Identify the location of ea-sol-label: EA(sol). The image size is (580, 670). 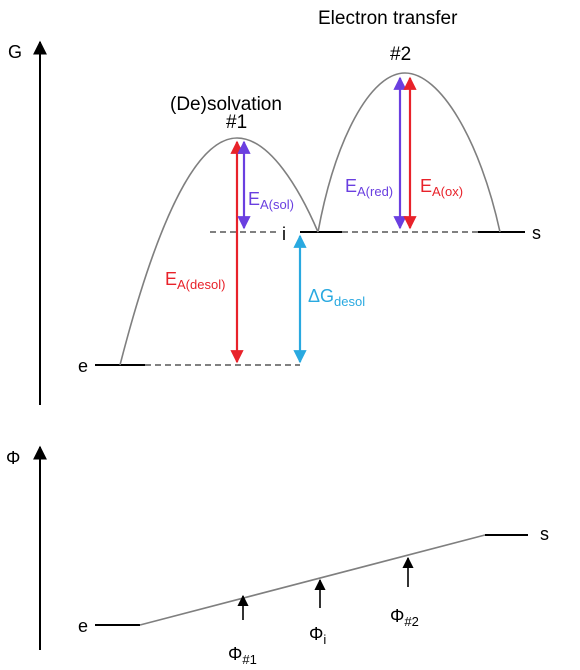
(271, 200).